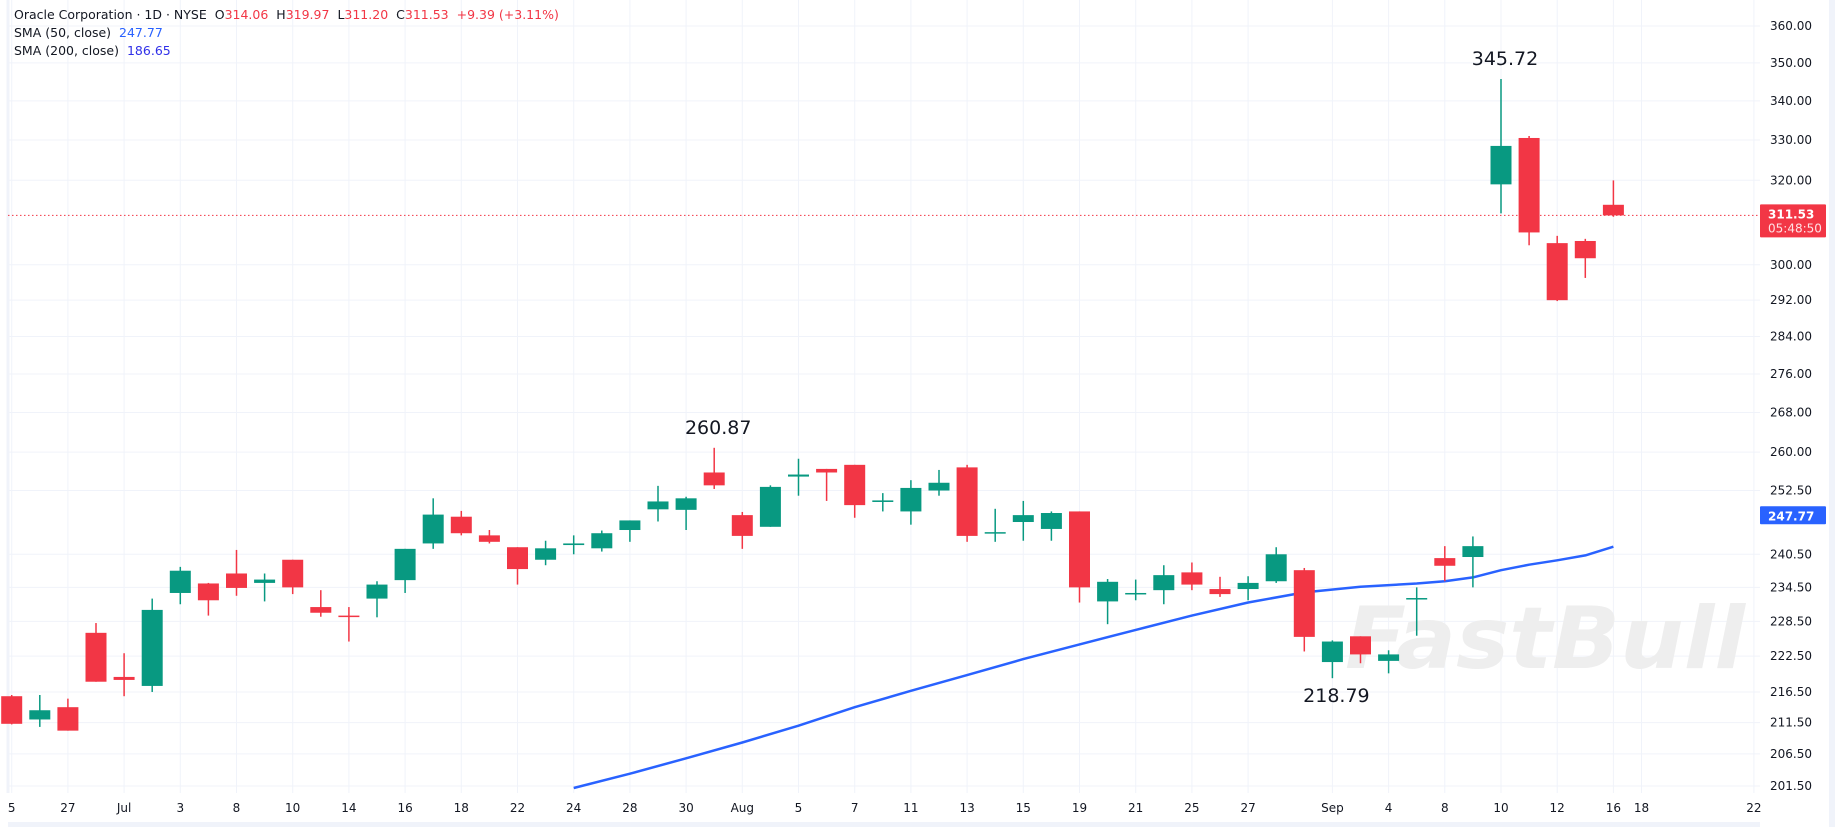 This screenshot has height=827, width=1835. What do you see at coordinates (288, 51) in the screenshot?
I see `sma200-row: SMA (200, close) 186.65` at bounding box center [288, 51].